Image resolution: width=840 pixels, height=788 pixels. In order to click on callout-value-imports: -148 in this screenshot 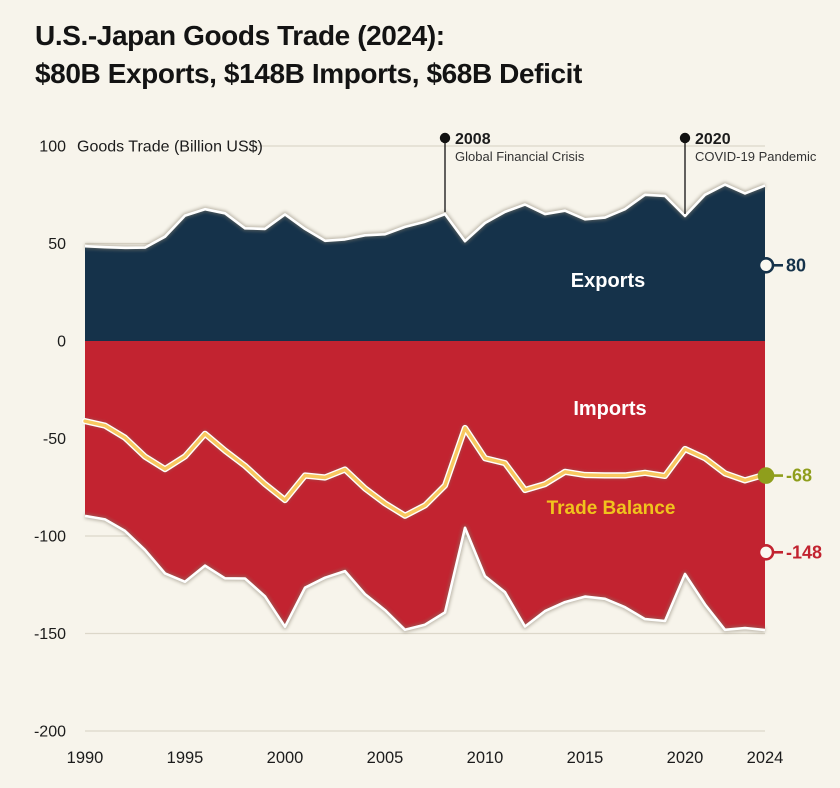, I will do `click(804, 552)`.